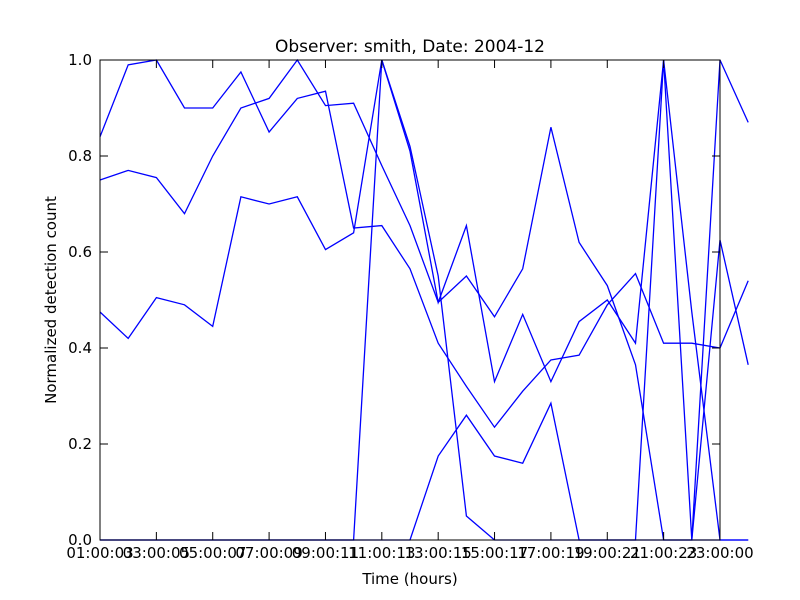 The height and width of the screenshot is (600, 800). Describe the element at coordinates (51, 300) in the screenshot. I see `y-axis-label: Normalized detection count` at that location.